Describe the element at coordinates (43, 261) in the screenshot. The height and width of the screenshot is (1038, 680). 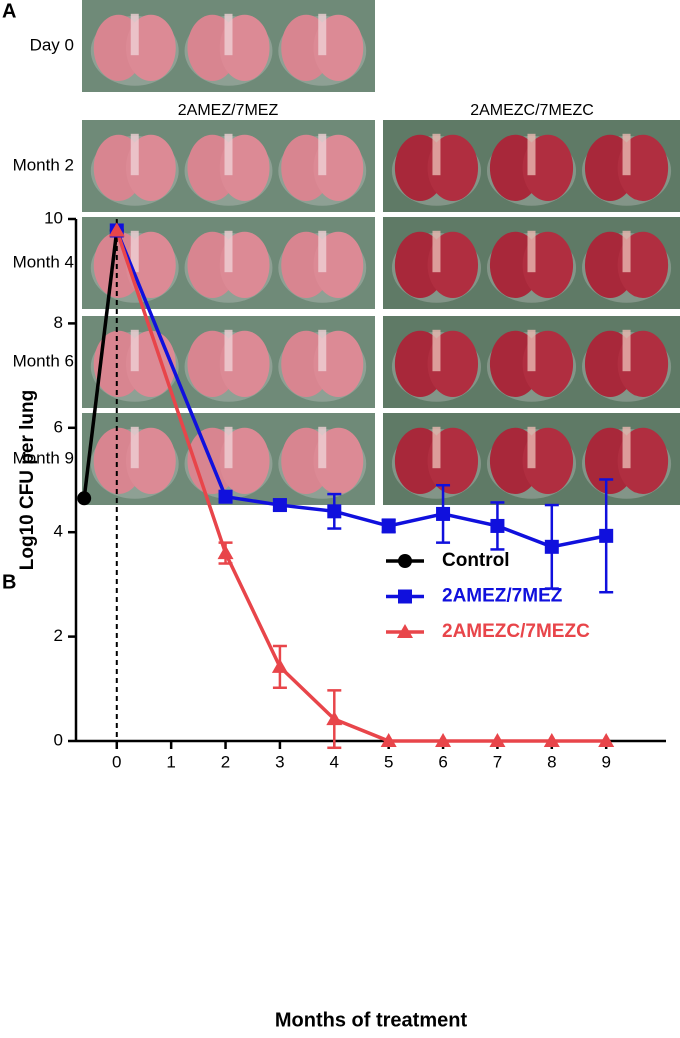
I see `row-label: Month 4` at that location.